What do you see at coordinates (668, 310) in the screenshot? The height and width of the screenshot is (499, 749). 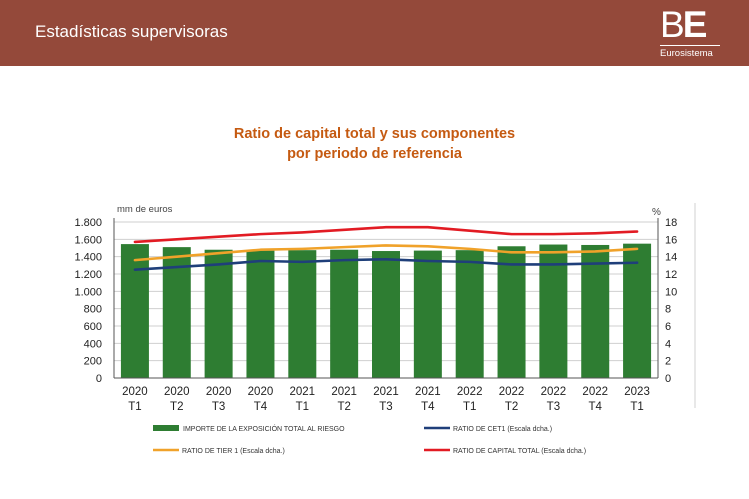 I see `right-tick-label: 8` at bounding box center [668, 310].